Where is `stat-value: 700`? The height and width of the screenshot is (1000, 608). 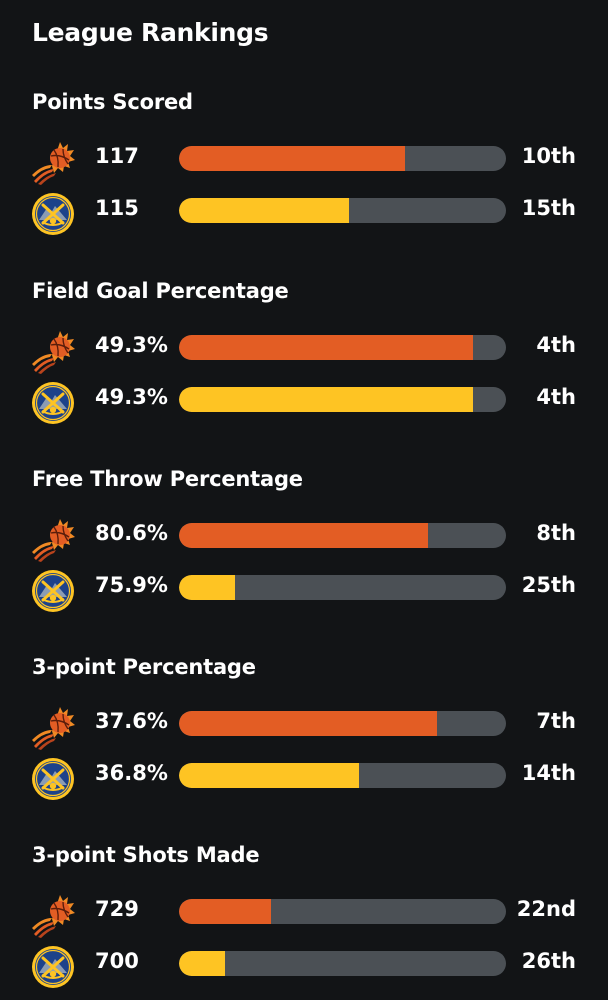 stat-value: 700 is located at coordinates (117, 961).